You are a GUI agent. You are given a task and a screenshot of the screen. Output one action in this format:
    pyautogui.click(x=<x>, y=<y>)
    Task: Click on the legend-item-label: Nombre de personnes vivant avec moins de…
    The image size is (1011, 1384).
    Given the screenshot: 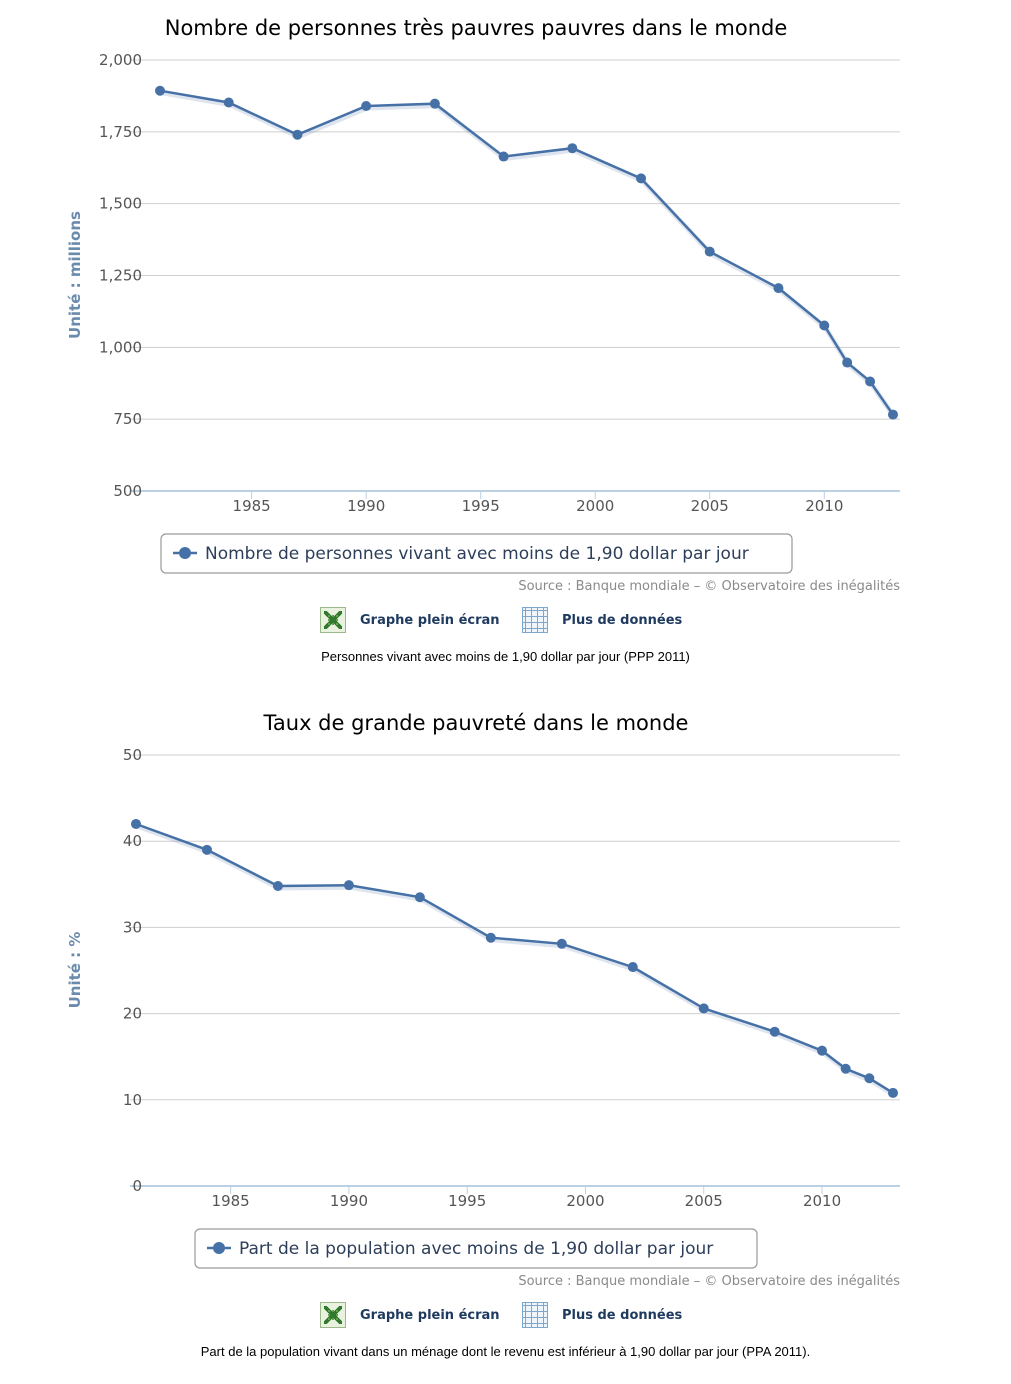 What is the action you would take?
    pyautogui.click(x=477, y=554)
    